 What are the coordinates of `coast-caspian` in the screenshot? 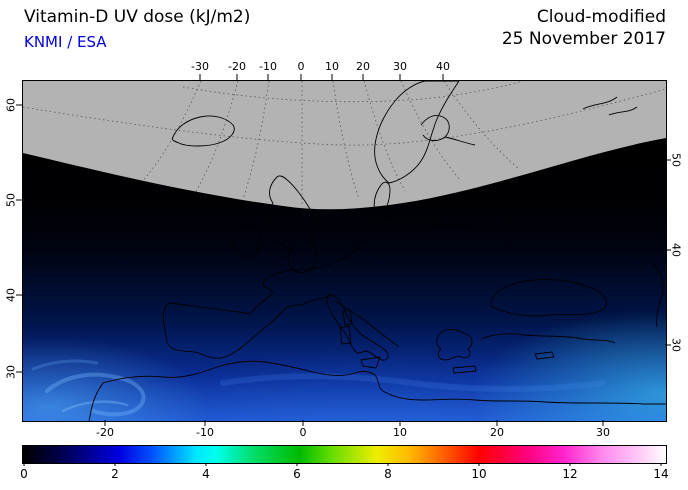 It's located at (657, 295).